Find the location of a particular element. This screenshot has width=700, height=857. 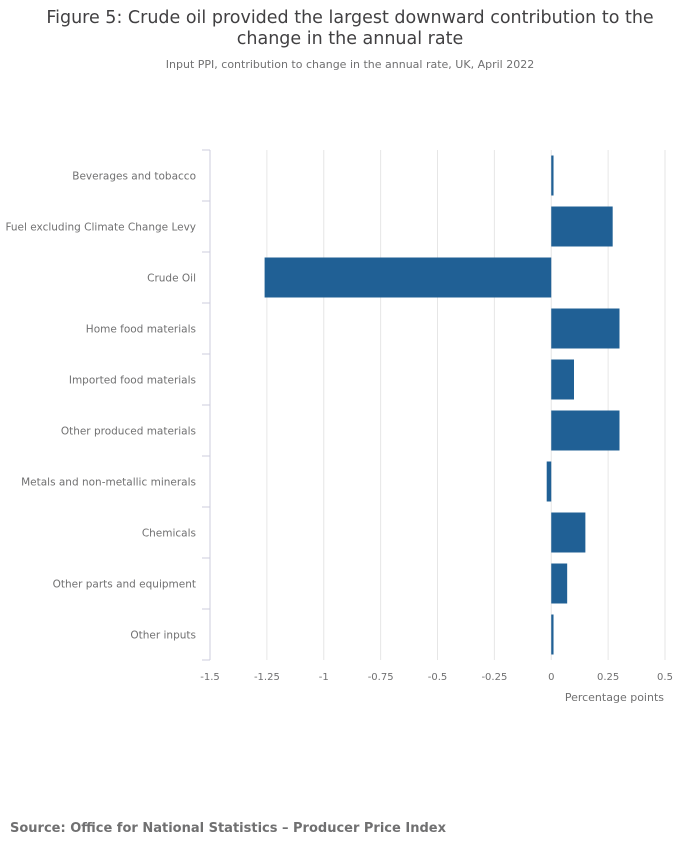

category-label: Other produced materials is located at coordinates (128, 432).